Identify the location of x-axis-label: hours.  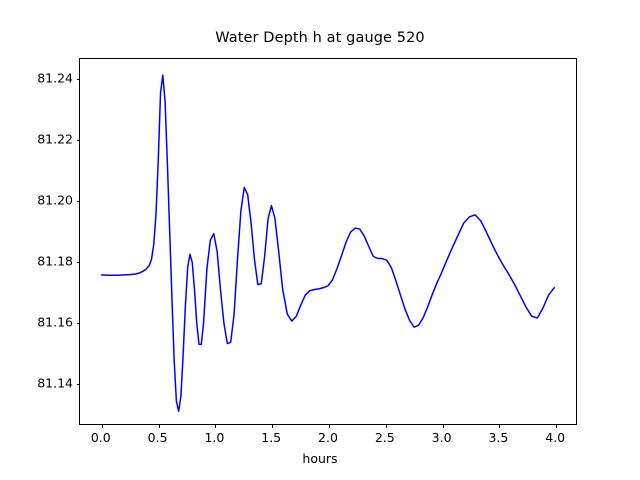
(320, 458).